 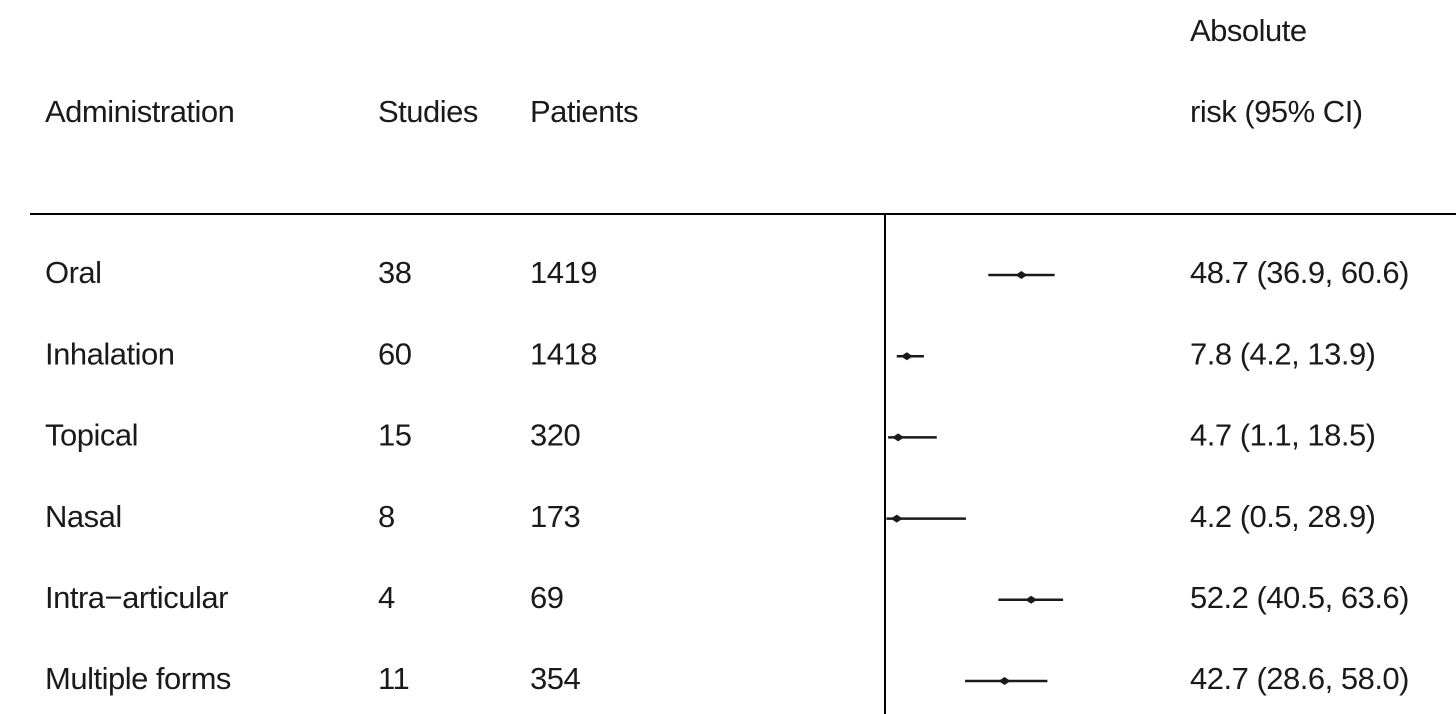 What do you see at coordinates (563, 272) in the screenshot?
I see `patients-cell: 1419` at bounding box center [563, 272].